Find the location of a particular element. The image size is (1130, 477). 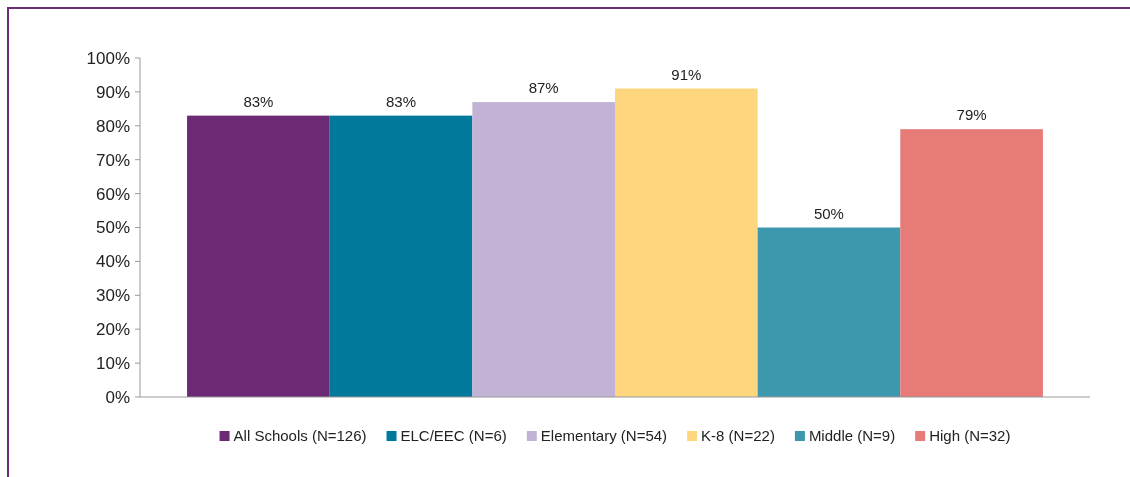

y-tick-label: 90% is located at coordinates (112, 92).